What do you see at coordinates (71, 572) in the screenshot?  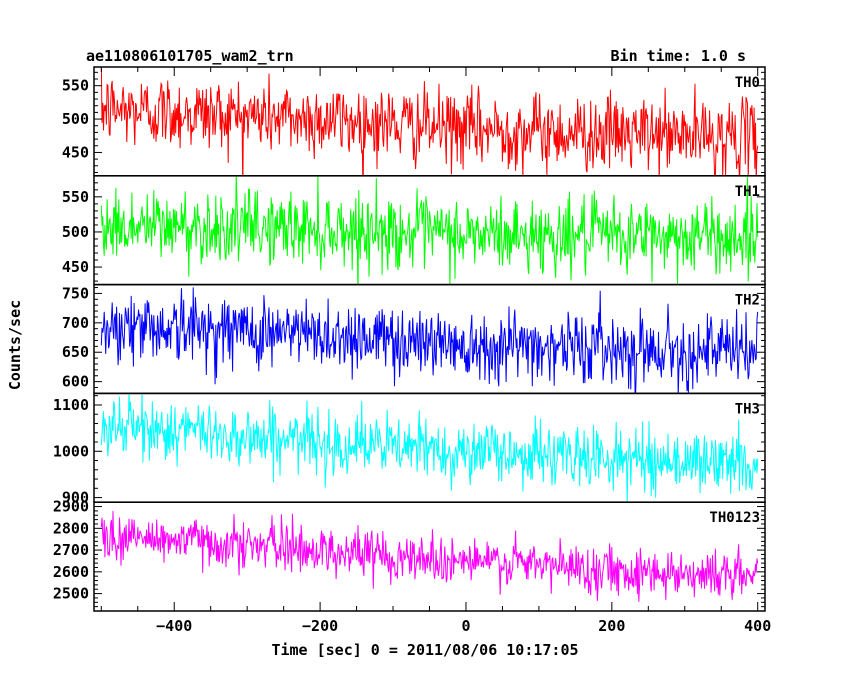 I see `y-tick-label: 2600` at bounding box center [71, 572].